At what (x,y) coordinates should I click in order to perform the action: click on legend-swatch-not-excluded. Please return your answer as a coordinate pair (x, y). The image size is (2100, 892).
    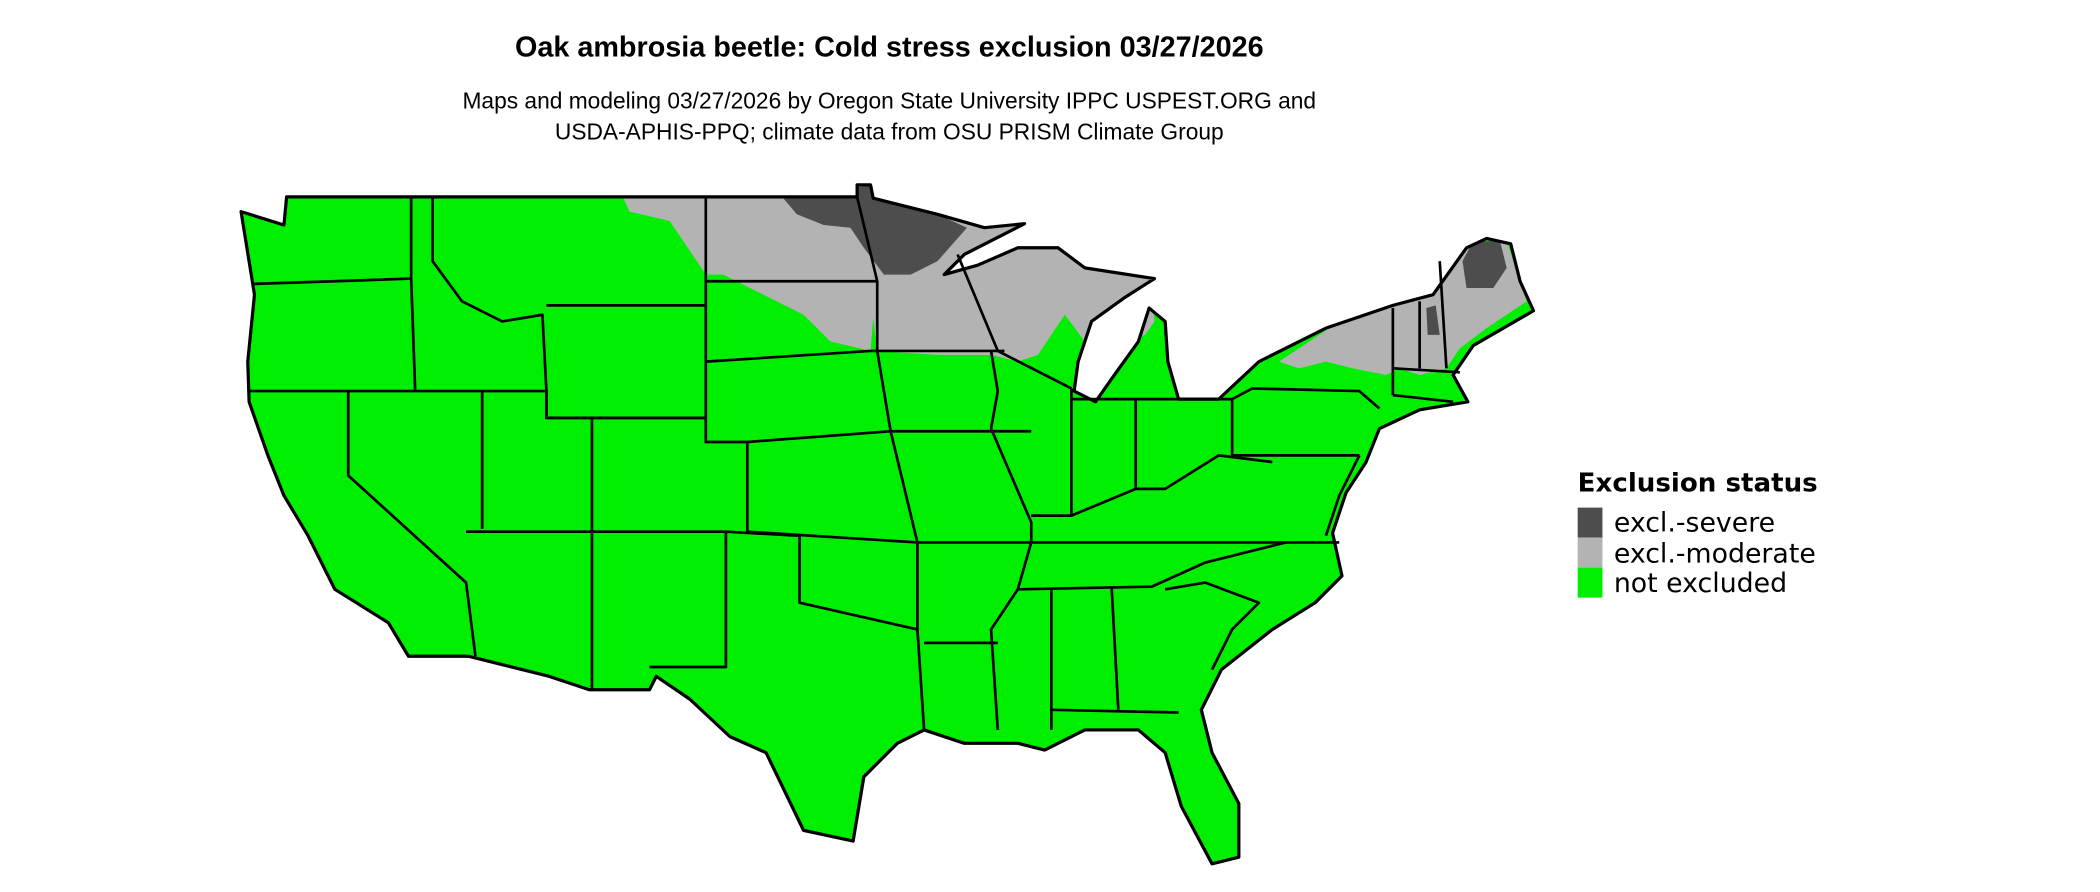
    Looking at the image, I should click on (1590, 582).